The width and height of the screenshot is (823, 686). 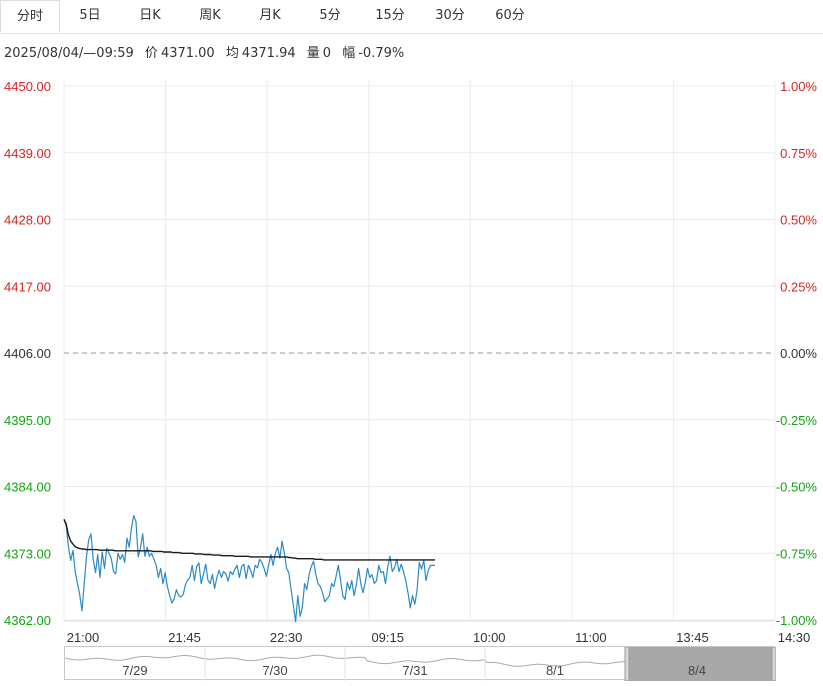 What do you see at coordinates (450, 15) in the screenshot?
I see `tab-30min: 30分` at bounding box center [450, 15].